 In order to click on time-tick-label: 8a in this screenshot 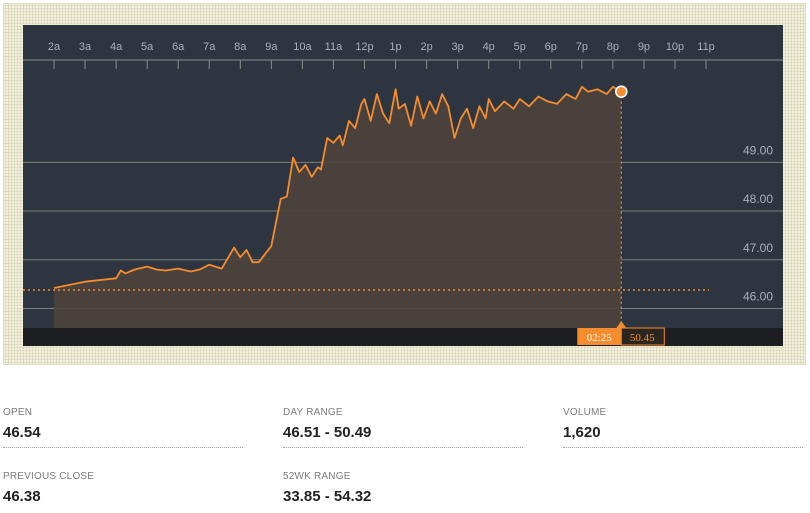, I will do `click(240, 47)`.